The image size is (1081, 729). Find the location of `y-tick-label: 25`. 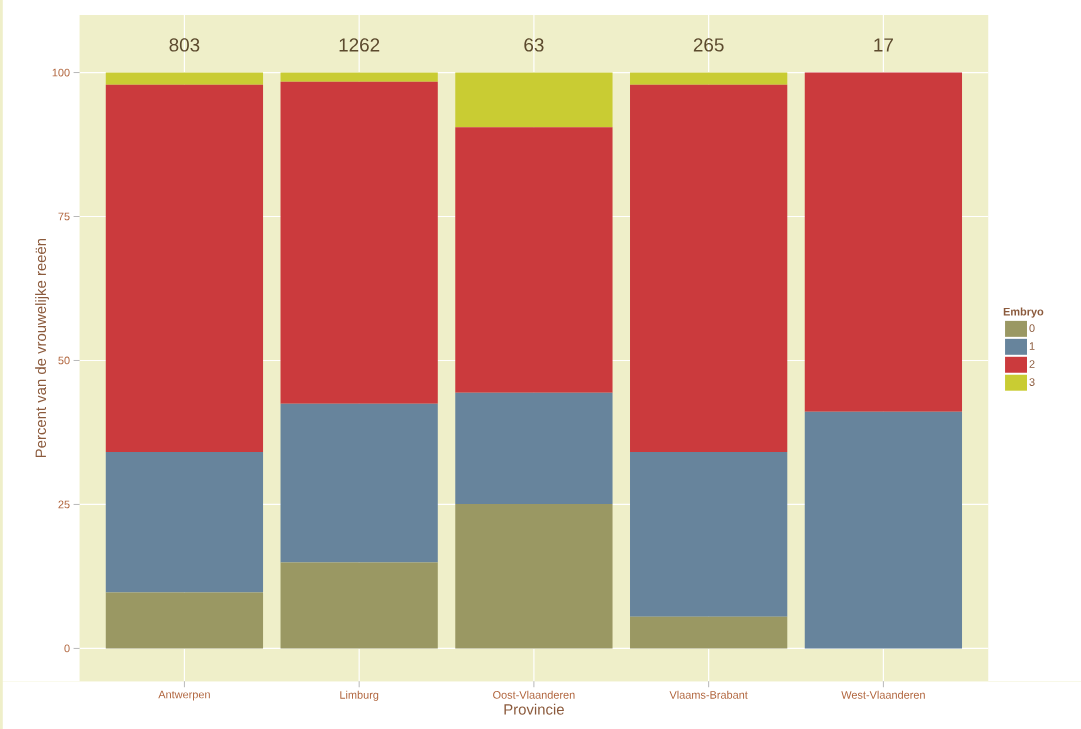

y-tick-label: 25 is located at coordinates (64, 504).